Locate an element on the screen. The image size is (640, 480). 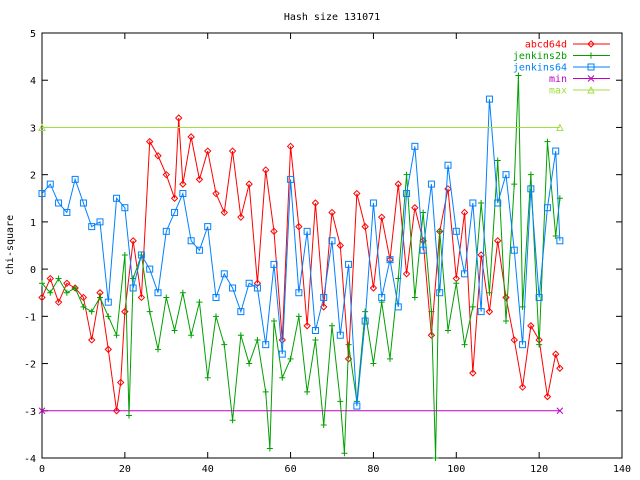
y-tick-label: -3 is located at coordinates (30, 412).